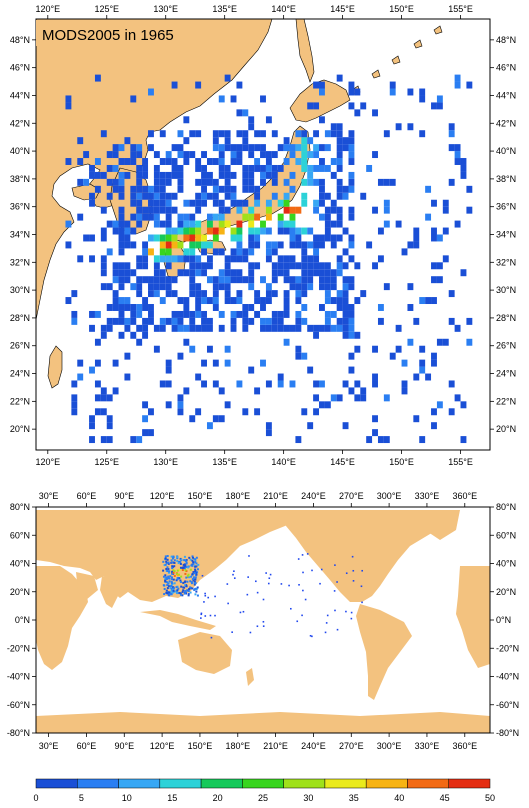 The width and height of the screenshot is (529, 808). What do you see at coordinates (18, 677) in the screenshot?
I see `lat-label-left: -40°N` at bounding box center [18, 677].